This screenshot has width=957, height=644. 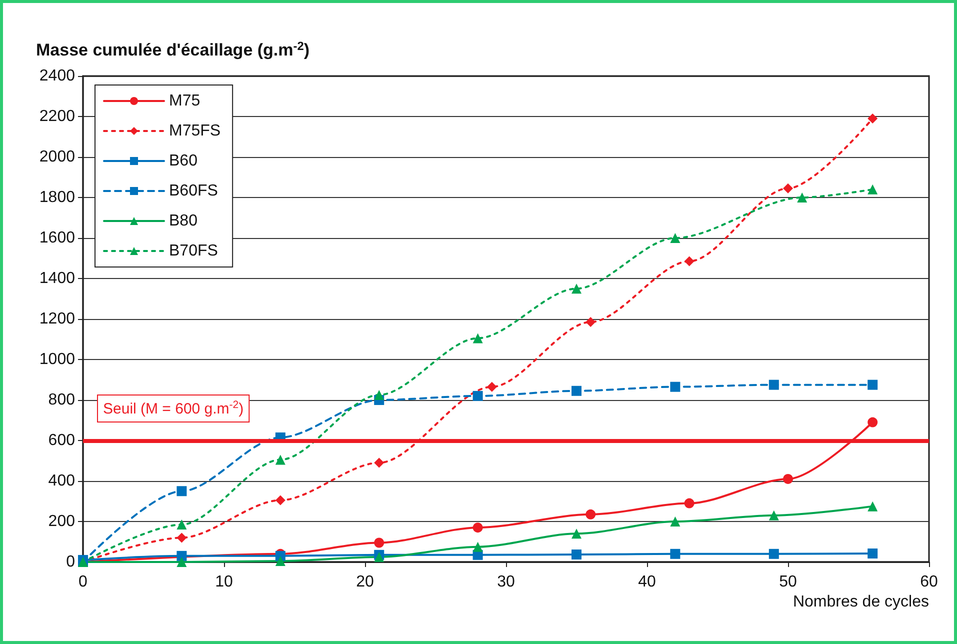 I want to click on y-tick-label: 2400, so click(x=57, y=76).